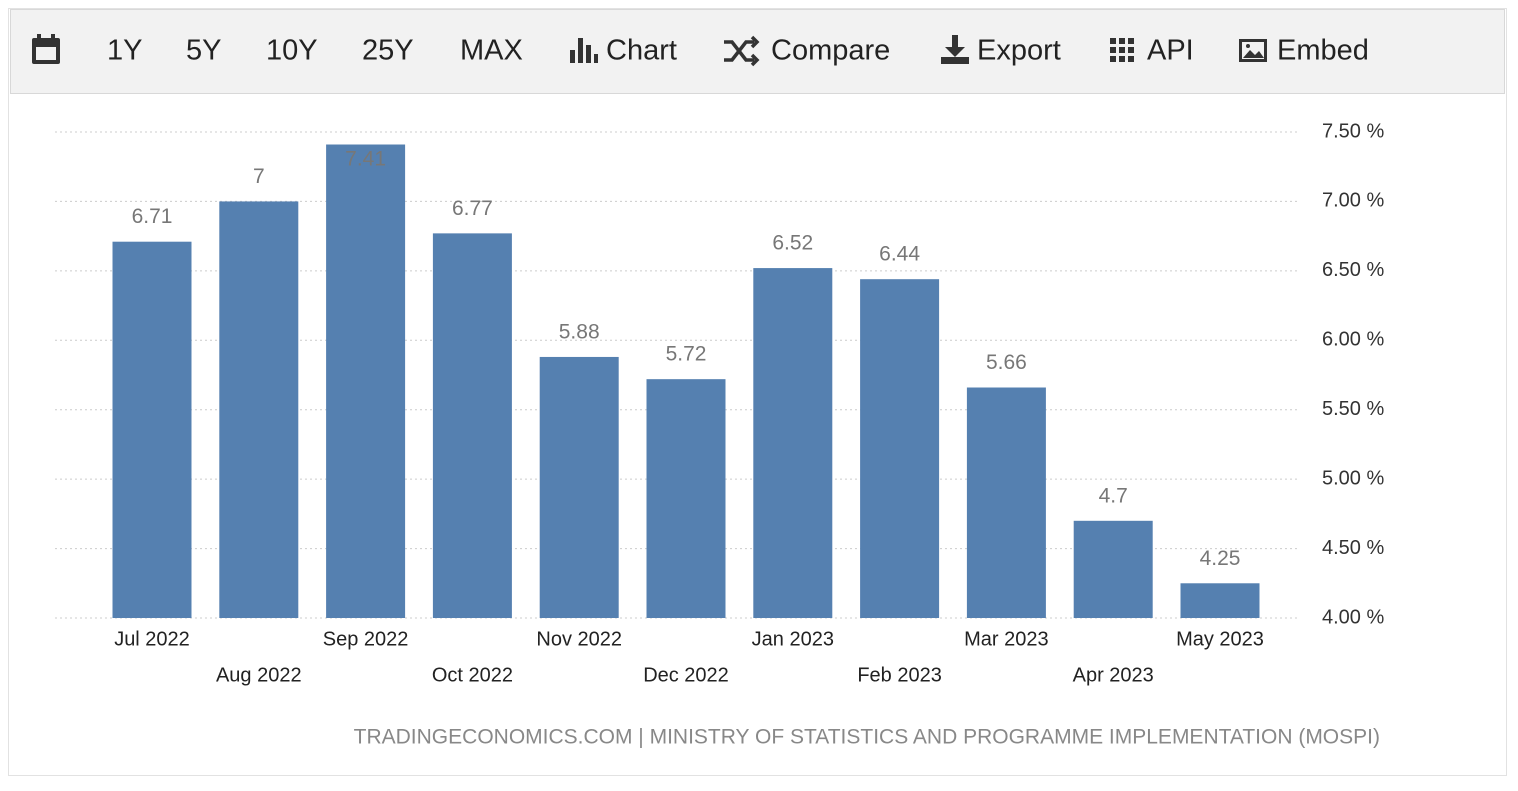  Describe the element at coordinates (259, 176) in the screenshot. I see `value-label: 7` at that location.